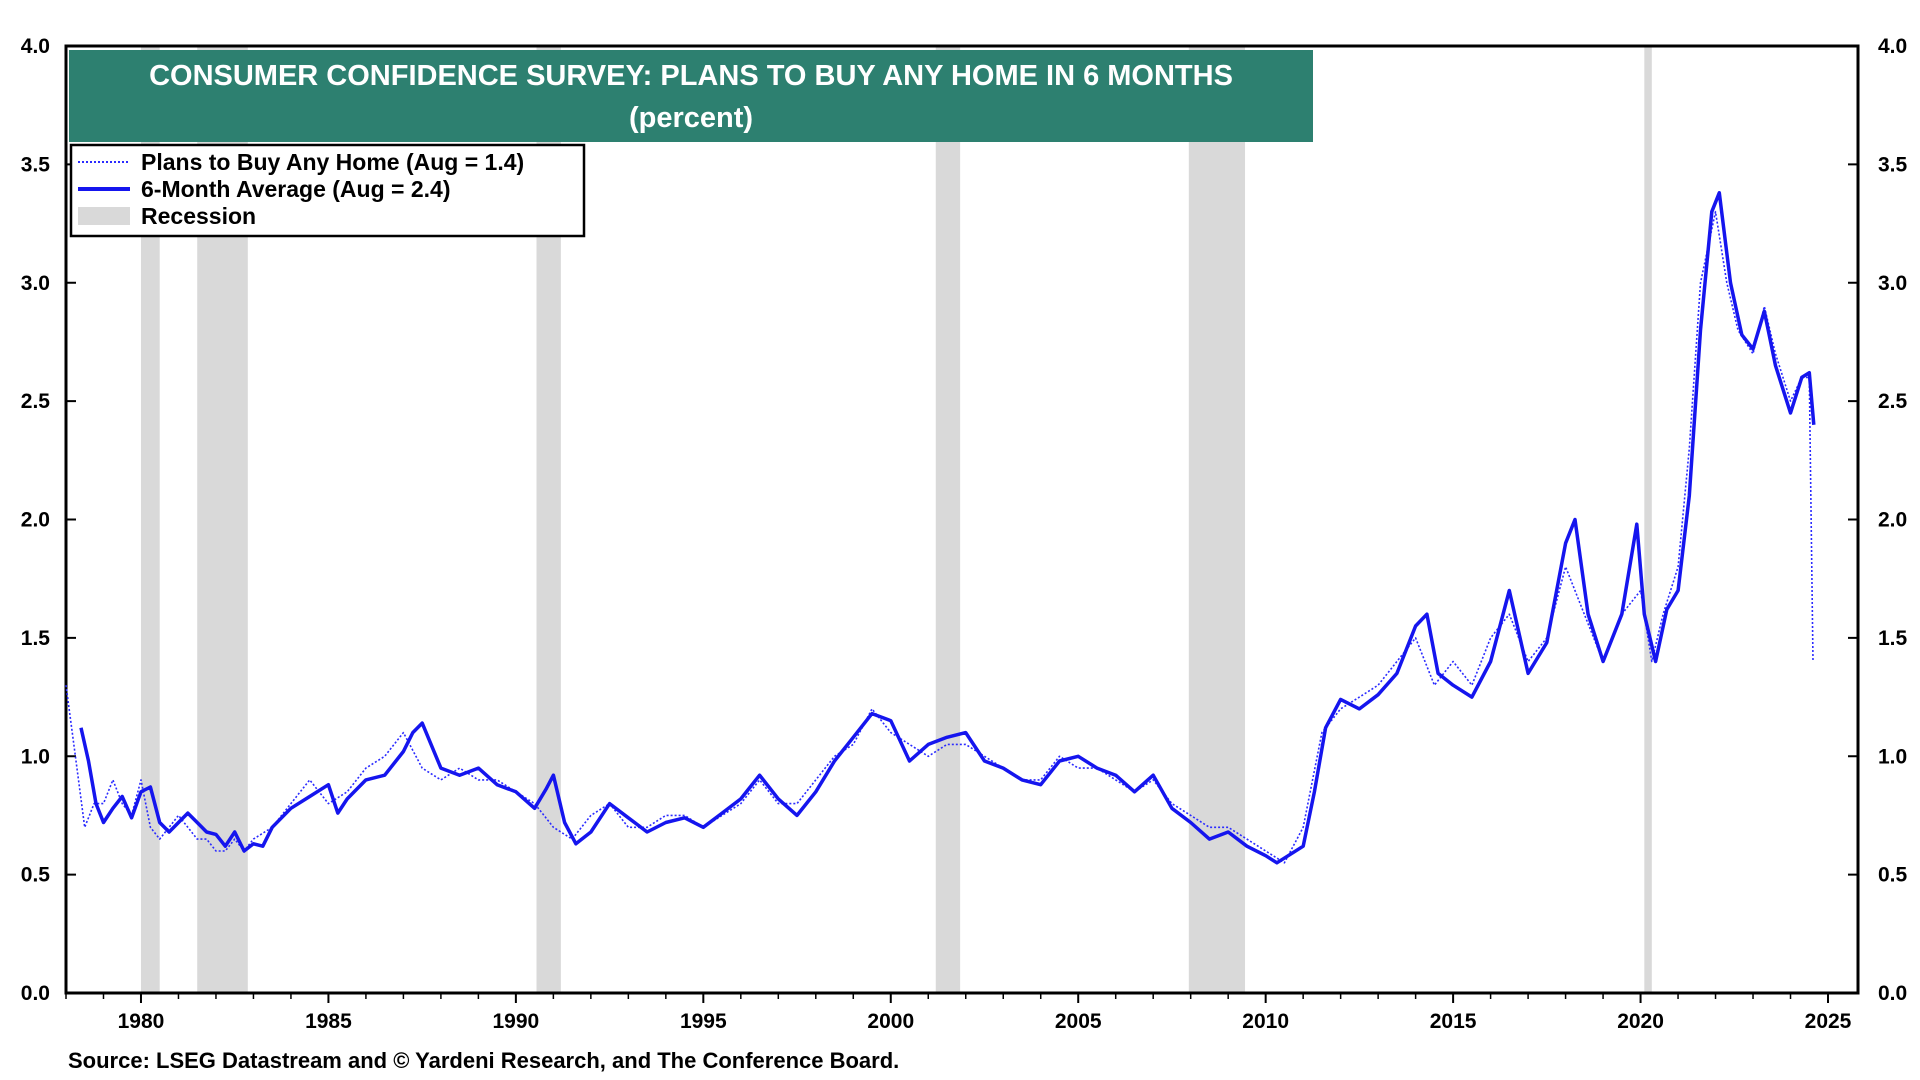 The image size is (1920, 1080). I want to click on y-tick-label: 4.0, so click(35, 46).